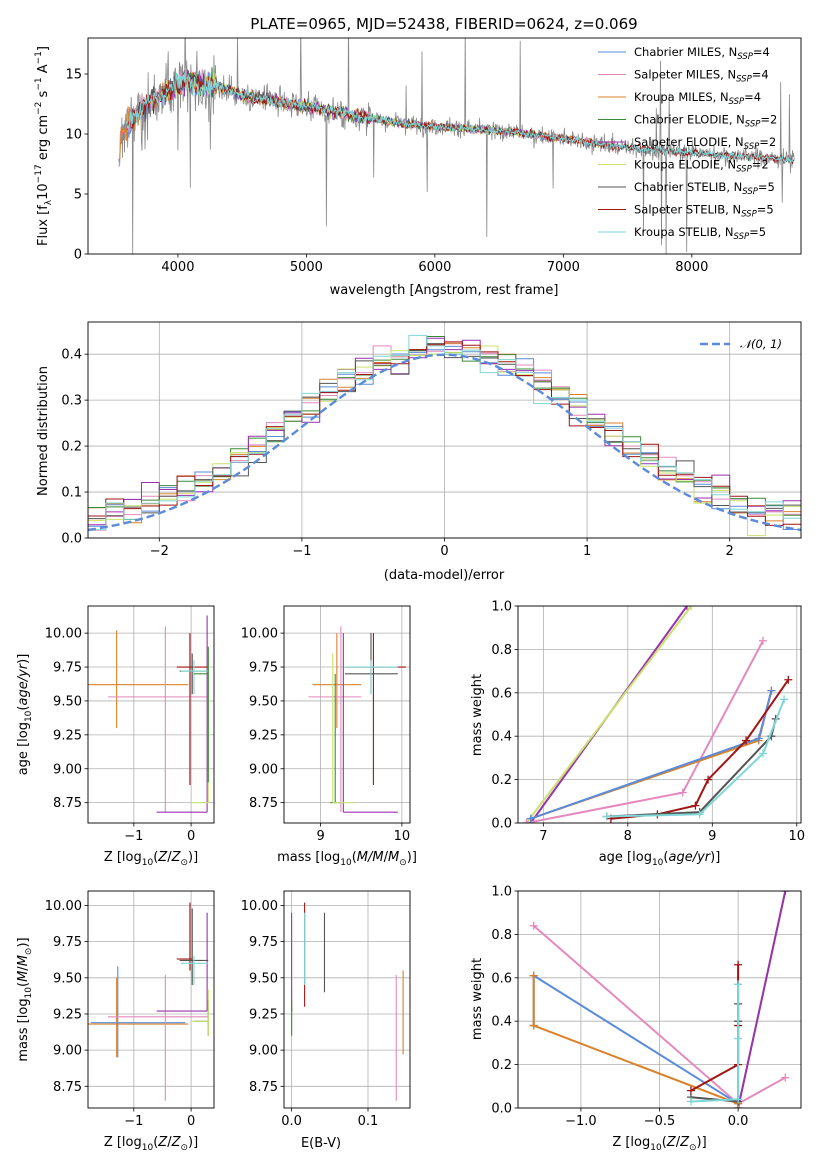  I want to click on legend-label: 𝒩(0, 1), so click(761, 344).